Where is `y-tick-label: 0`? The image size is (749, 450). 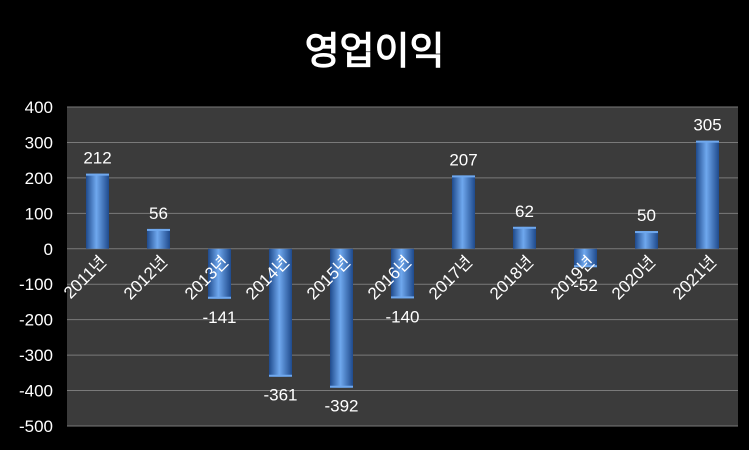 y-tick-label: 0 is located at coordinates (48, 249).